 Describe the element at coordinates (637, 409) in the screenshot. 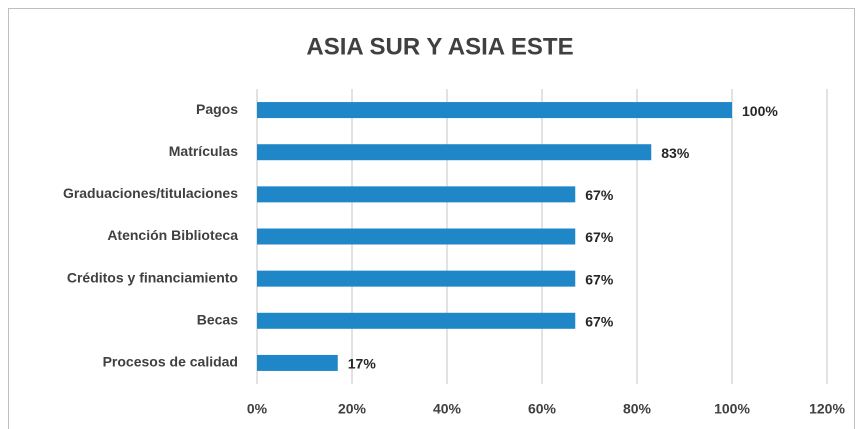

I see `x-tick-label: 80%` at that location.